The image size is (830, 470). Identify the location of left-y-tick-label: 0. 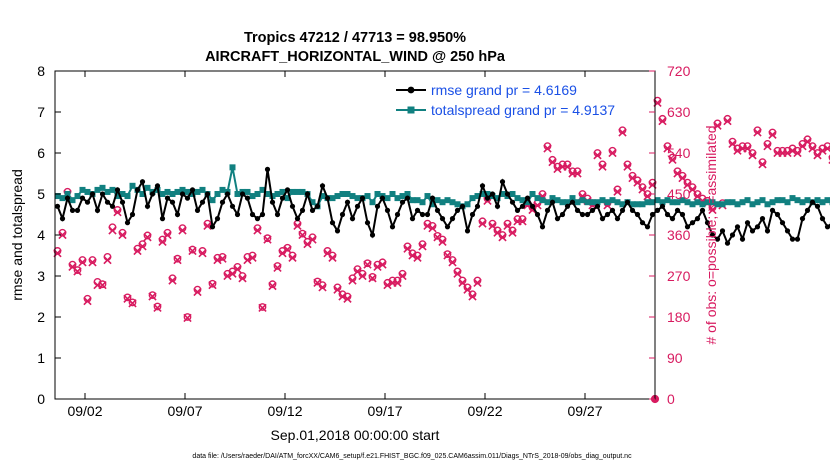
(41, 399).